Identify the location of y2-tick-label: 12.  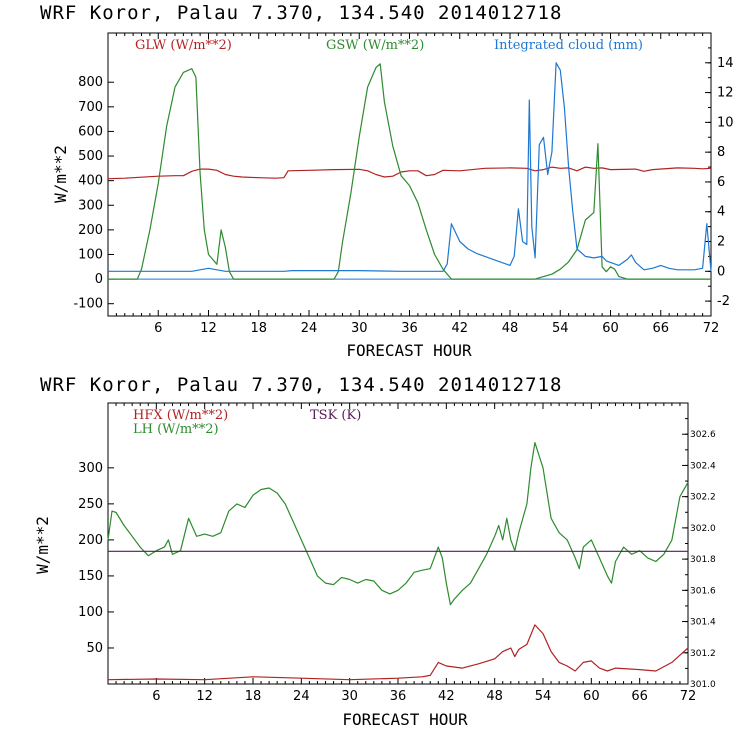
(725, 93).